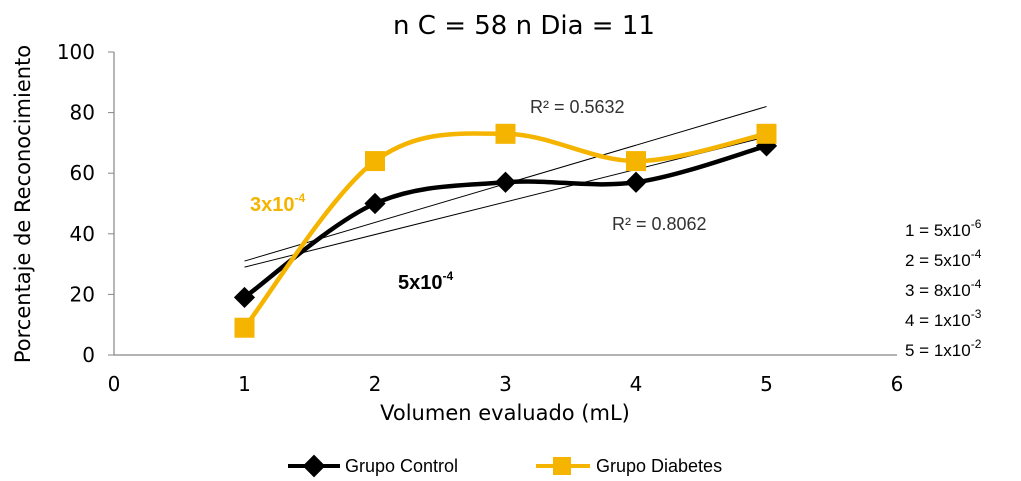 This screenshot has width=1021, height=481. I want to click on x-tick-label: 1, so click(244, 384).